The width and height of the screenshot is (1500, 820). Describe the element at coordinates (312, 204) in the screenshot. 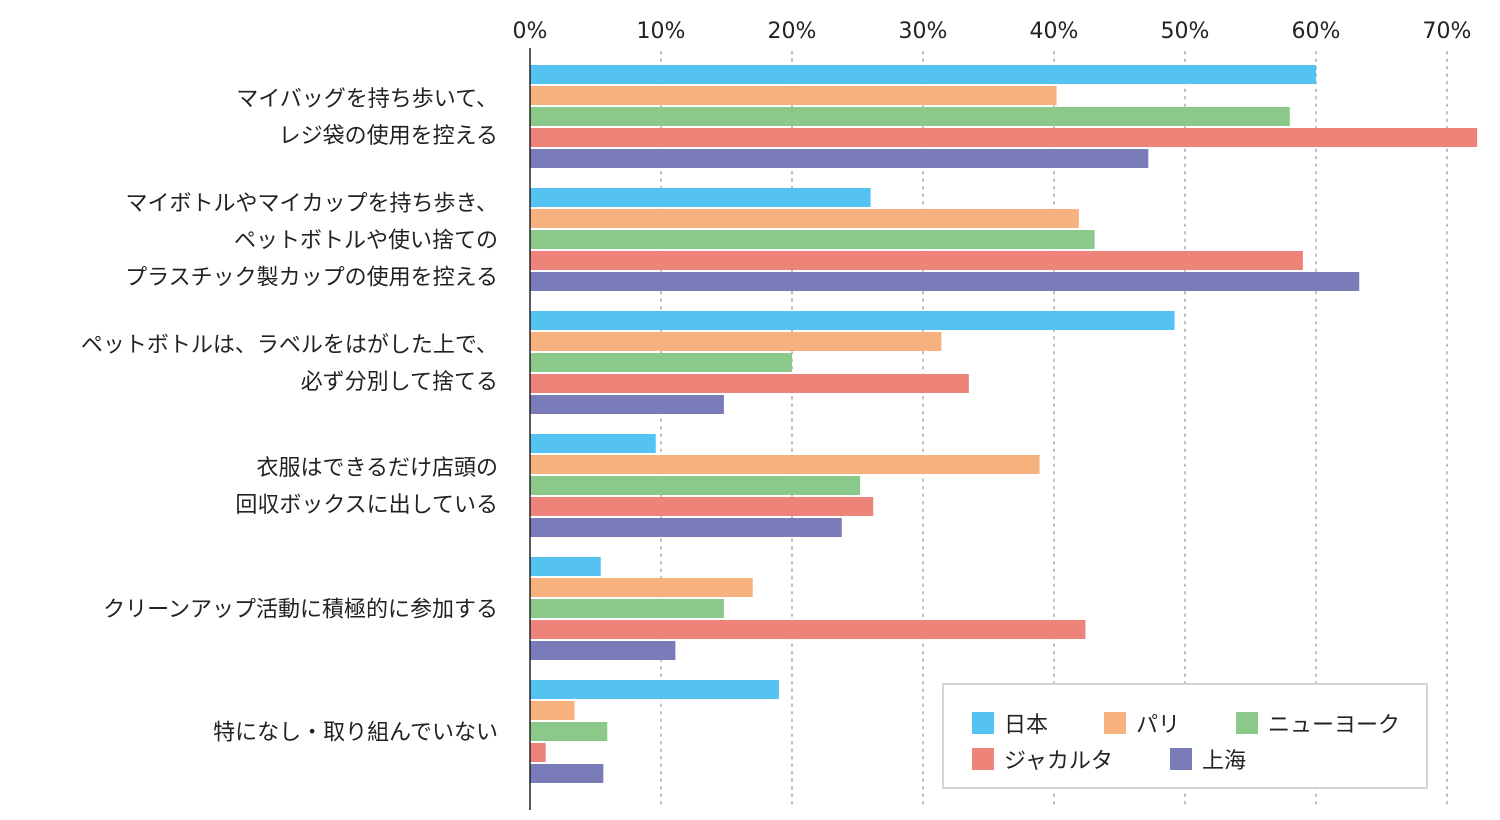

I see `category-label: マイボトルやマイカップを持ち歩き、` at that location.